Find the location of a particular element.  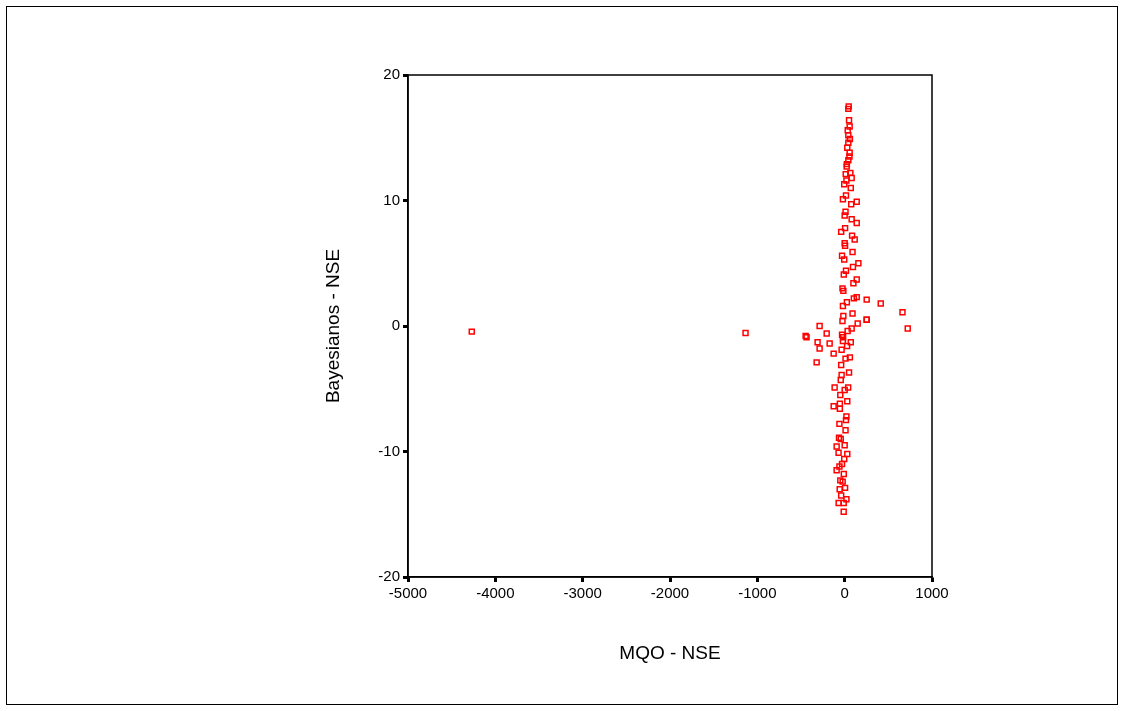

x-tick-label: -1000 is located at coordinates (757, 593).